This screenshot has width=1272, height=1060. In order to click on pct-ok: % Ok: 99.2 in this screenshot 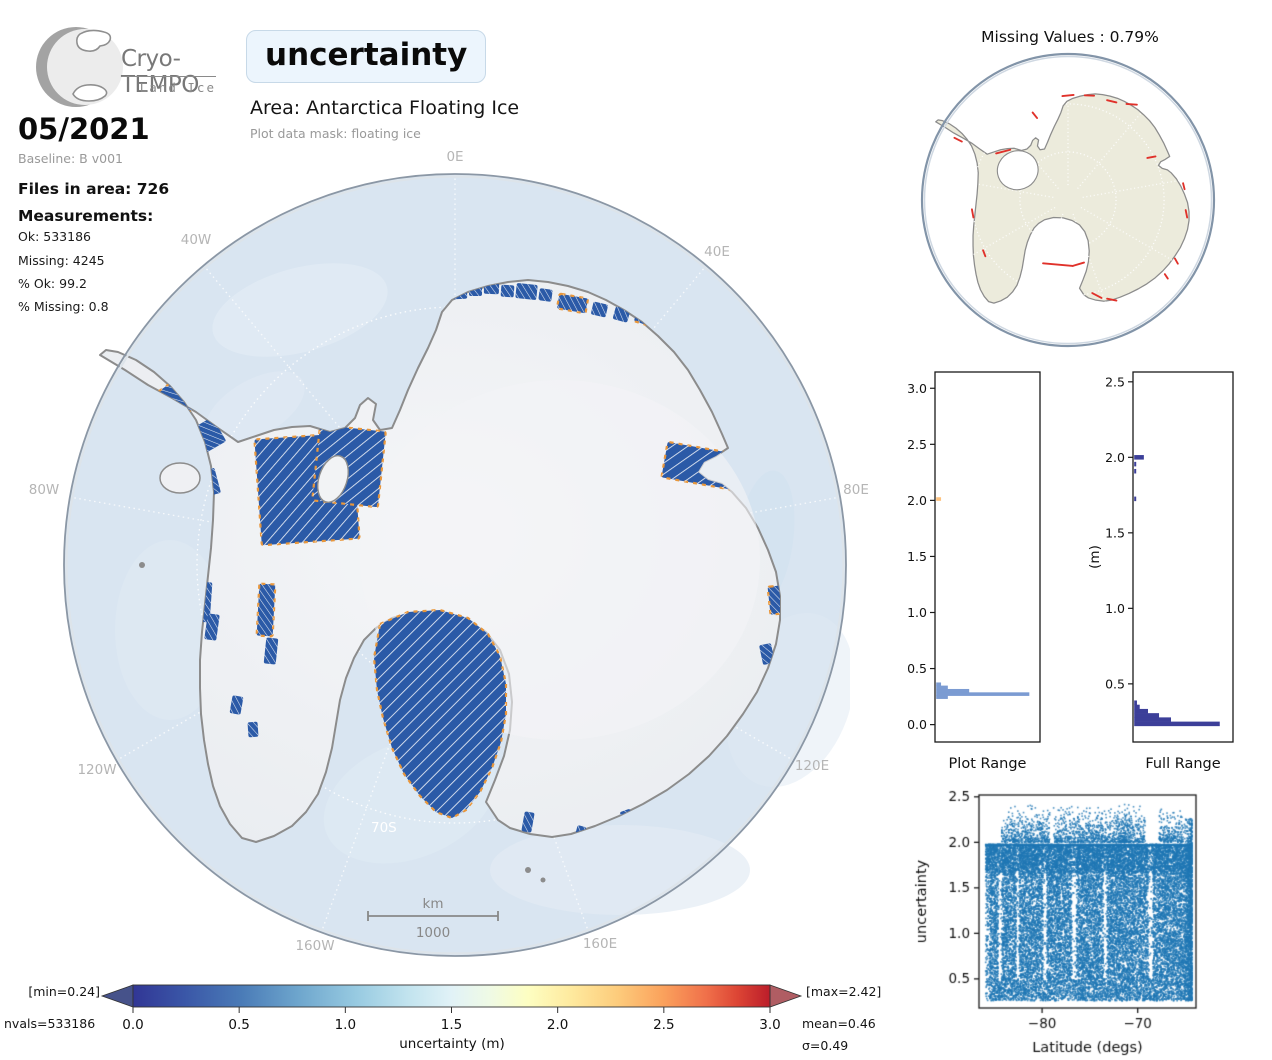, I will do `click(52, 283)`.